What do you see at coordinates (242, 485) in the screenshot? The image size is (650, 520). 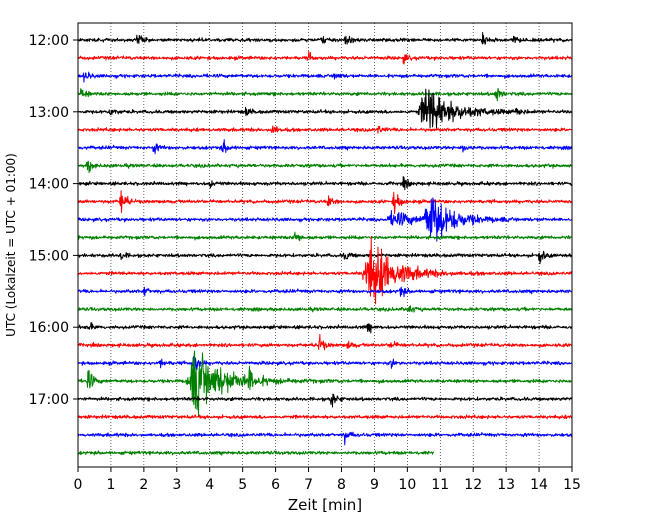 I see `x-tick-label-5: 5` at bounding box center [242, 485].